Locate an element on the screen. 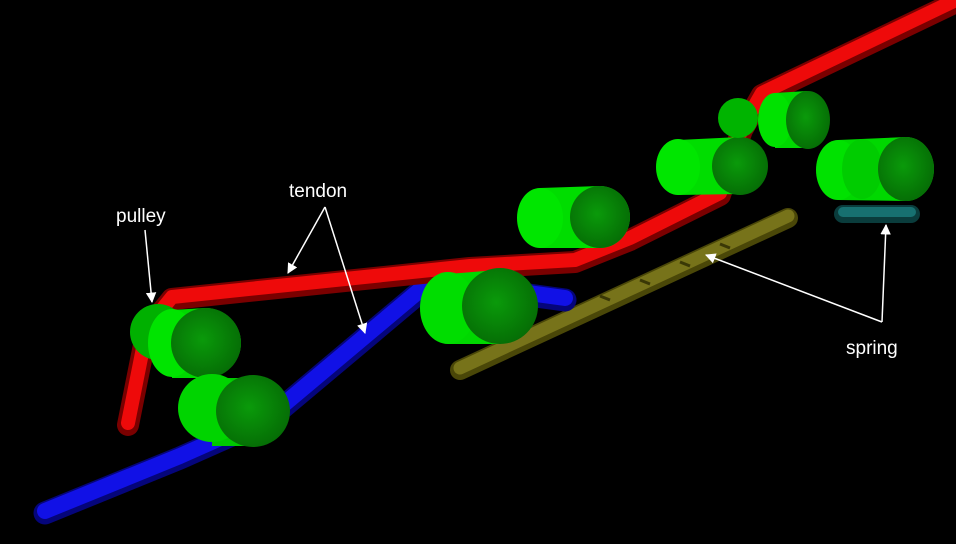 The height and width of the screenshot is (544, 956). pulley-arrow is located at coordinates (150, 266).